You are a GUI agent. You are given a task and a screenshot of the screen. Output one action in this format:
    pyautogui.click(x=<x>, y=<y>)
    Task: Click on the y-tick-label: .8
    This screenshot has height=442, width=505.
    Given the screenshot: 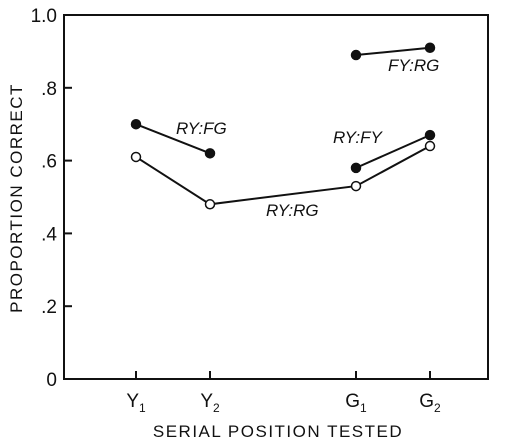 What is the action you would take?
    pyautogui.click(x=49, y=89)
    